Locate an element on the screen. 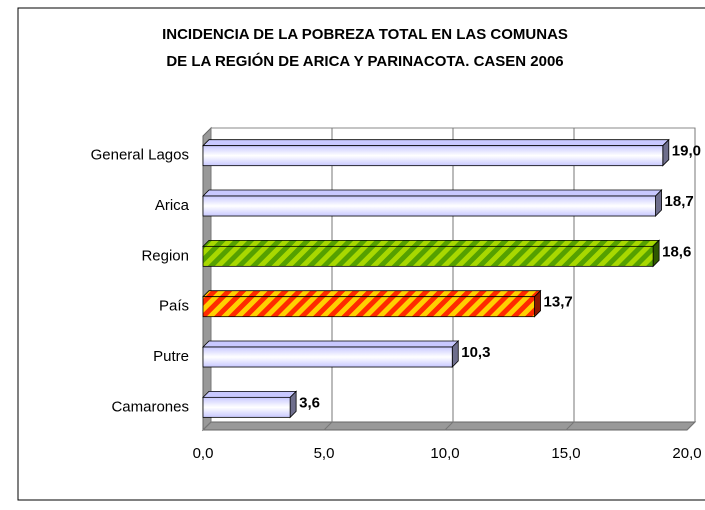  y-tick-label: Region is located at coordinates (165, 255).